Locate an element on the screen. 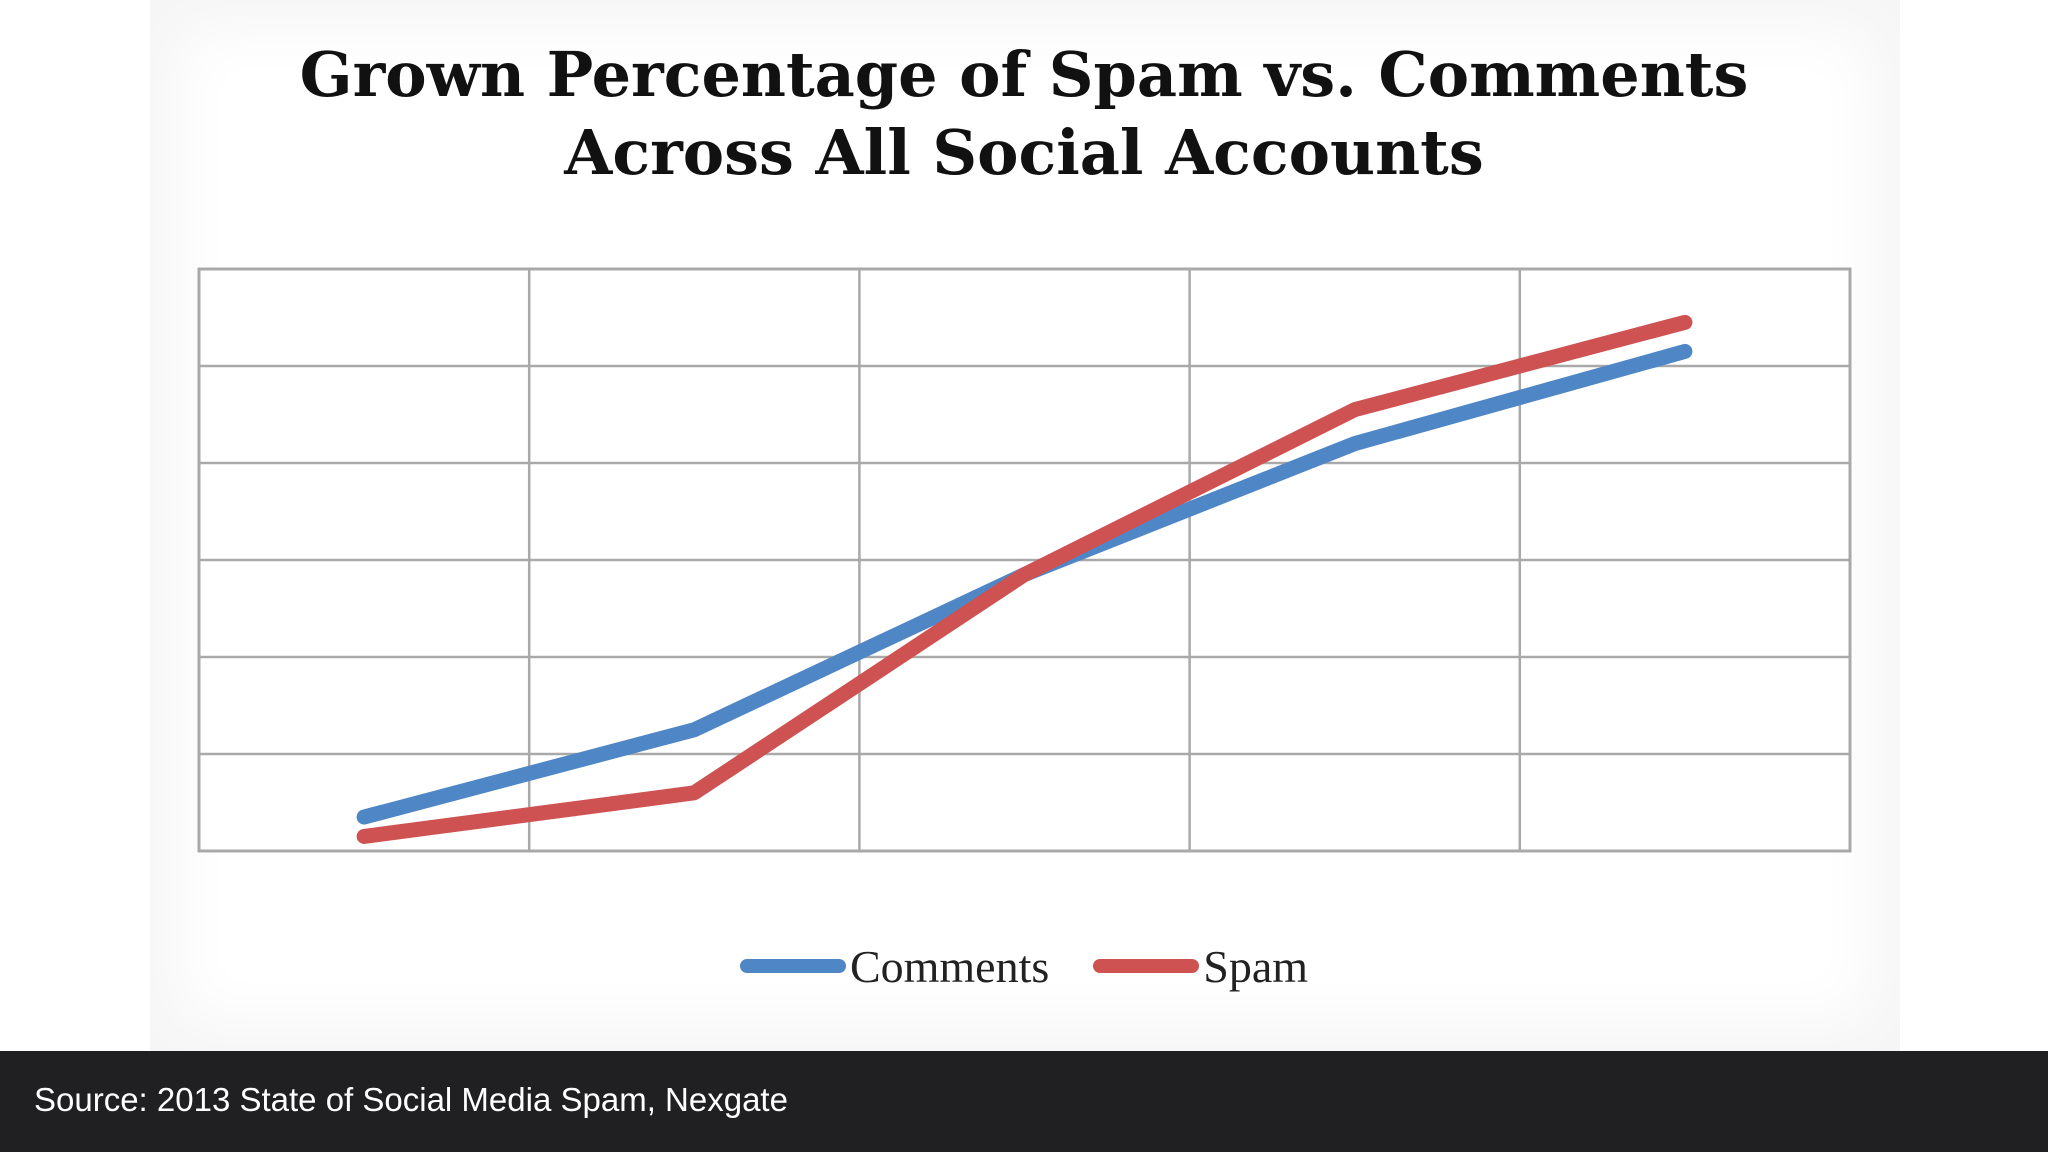 This screenshot has height=1152, width=2048. legend-label-comments: Comments is located at coordinates (949, 966).